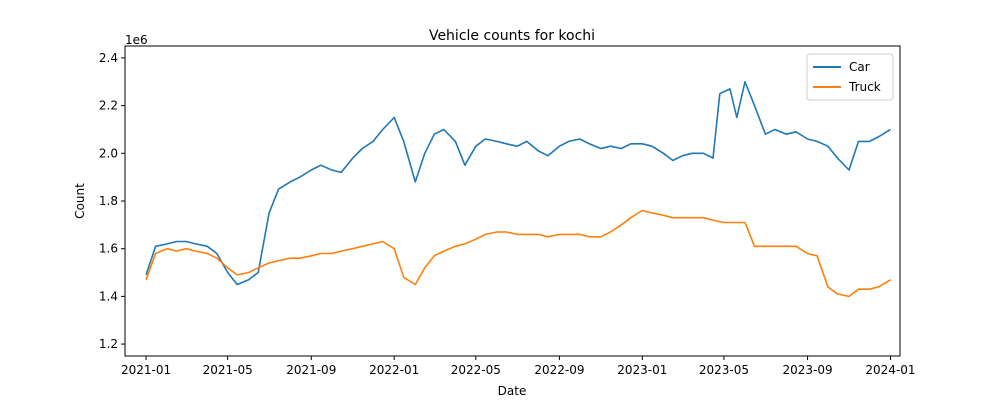  What do you see at coordinates (311, 370) in the screenshot?
I see `x-tick-label: 2021-09` at bounding box center [311, 370].